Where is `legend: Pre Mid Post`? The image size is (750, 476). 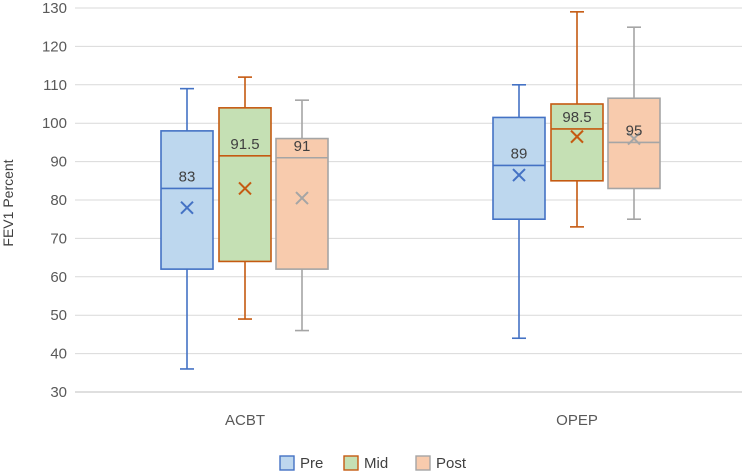 legend: Pre Mid Post is located at coordinates (373, 463).